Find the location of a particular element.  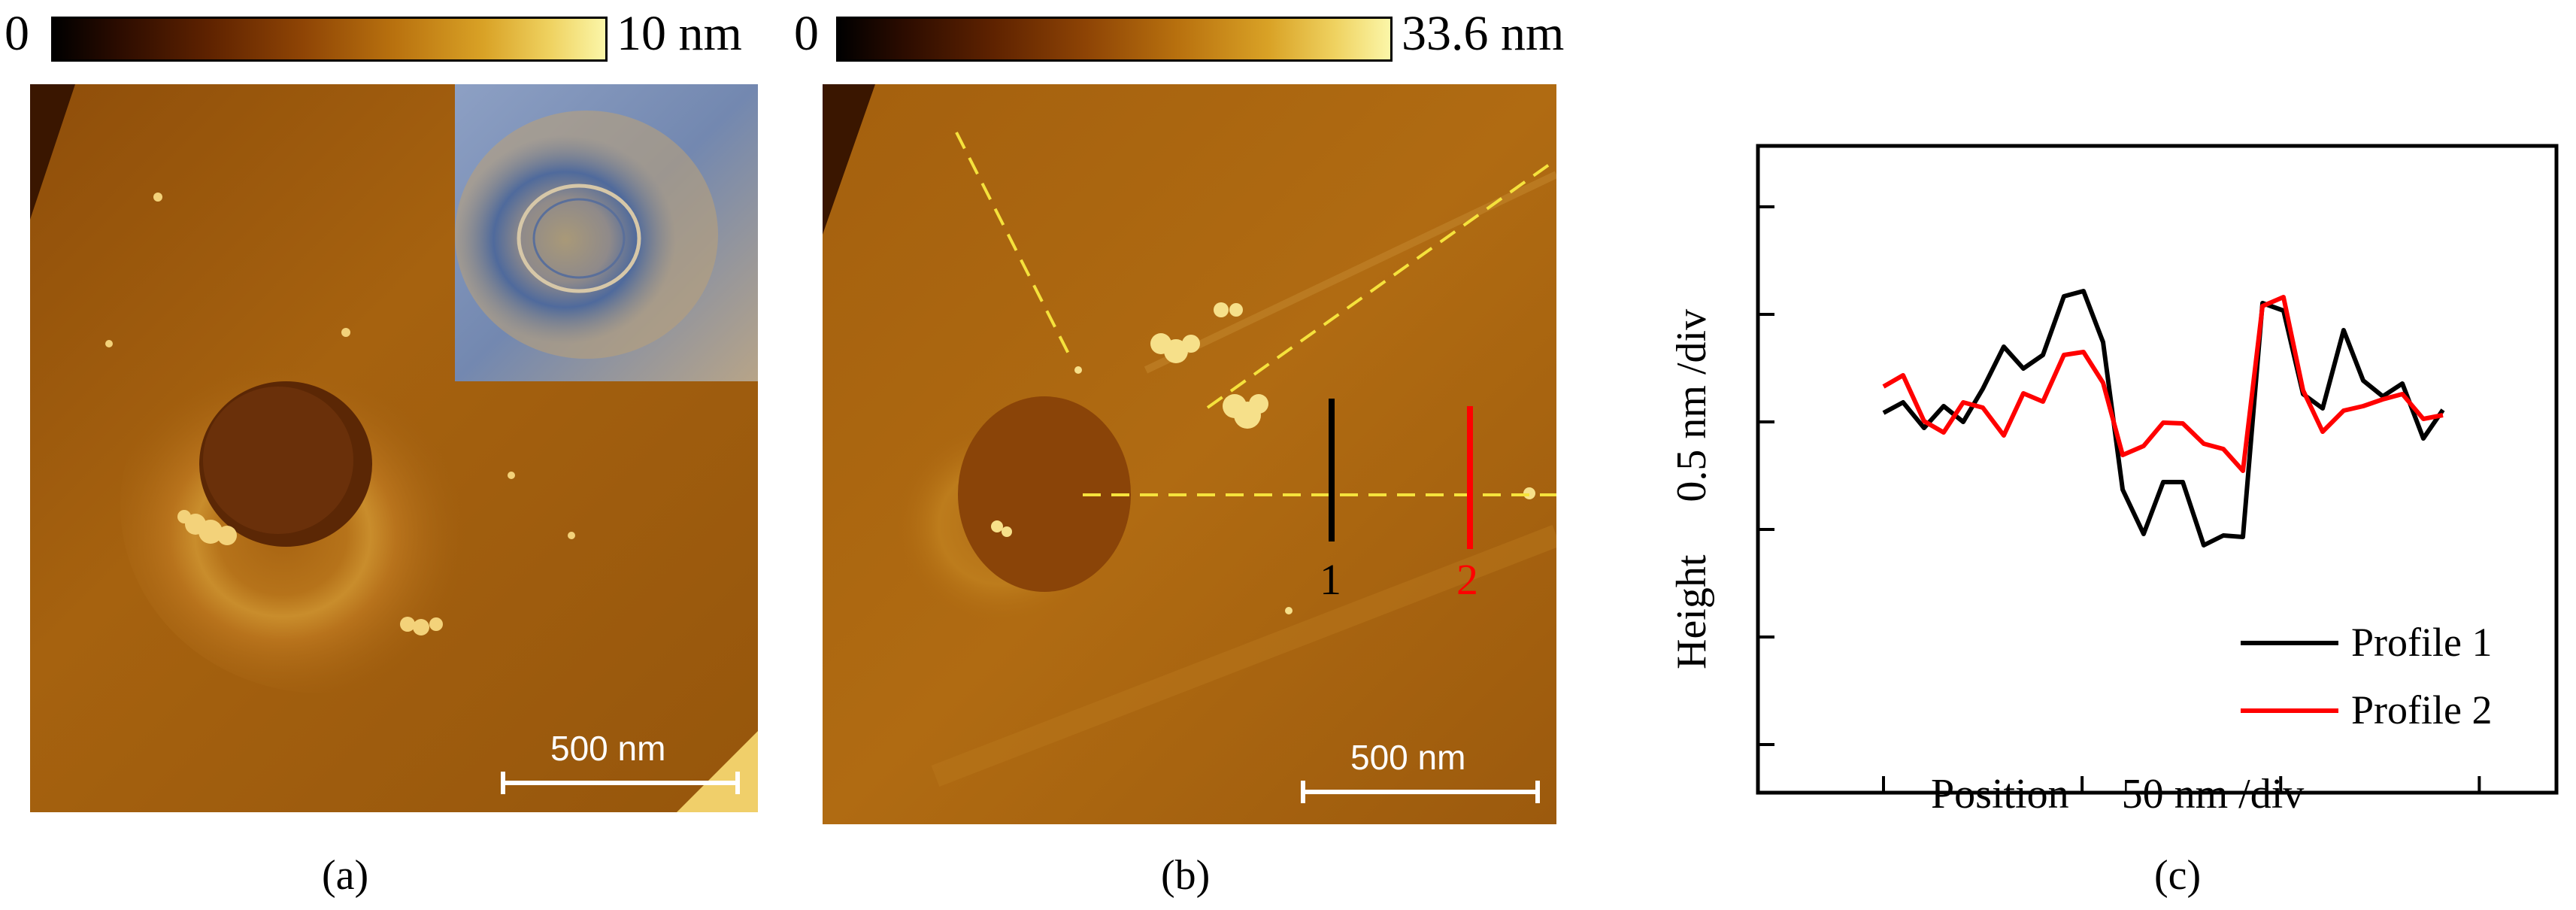

colorbar-a is located at coordinates (329, 39).